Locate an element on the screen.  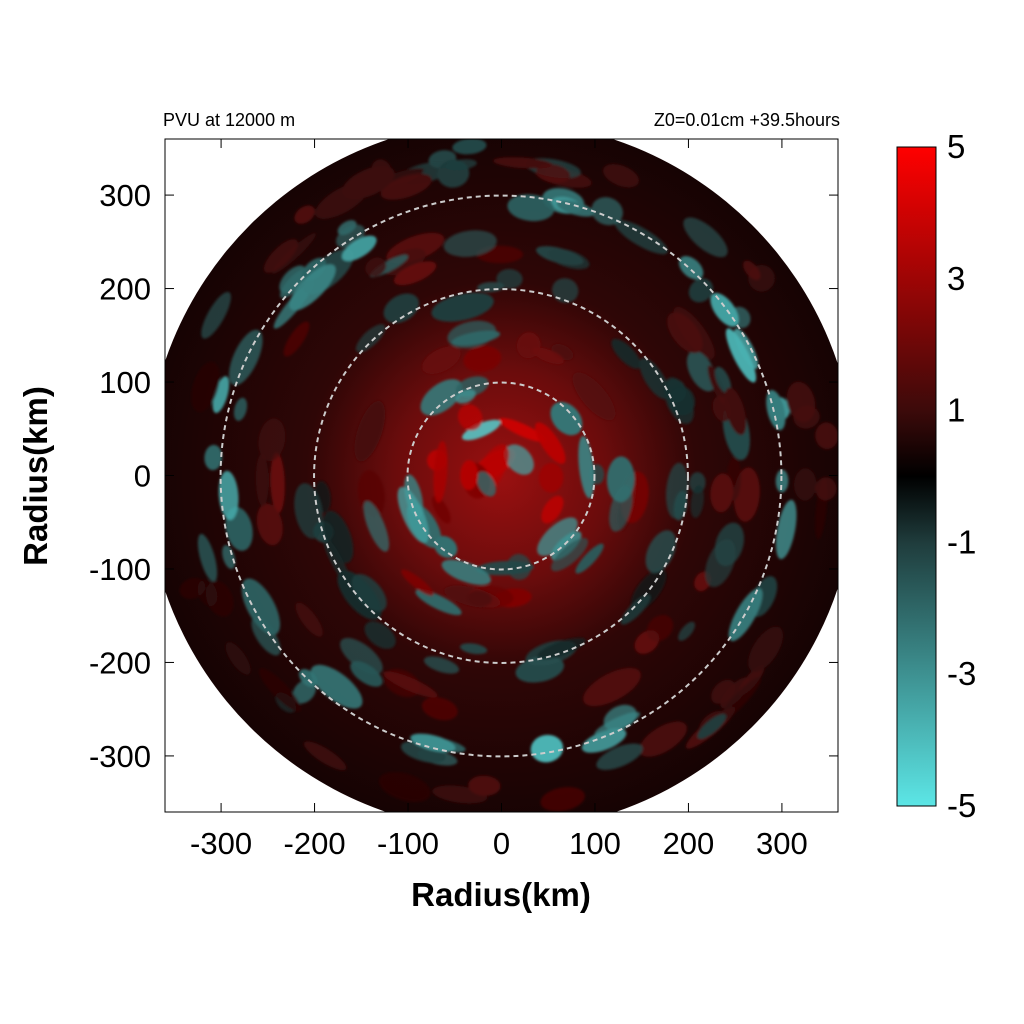
y-tick-label: 0 is located at coordinates (142, 476).